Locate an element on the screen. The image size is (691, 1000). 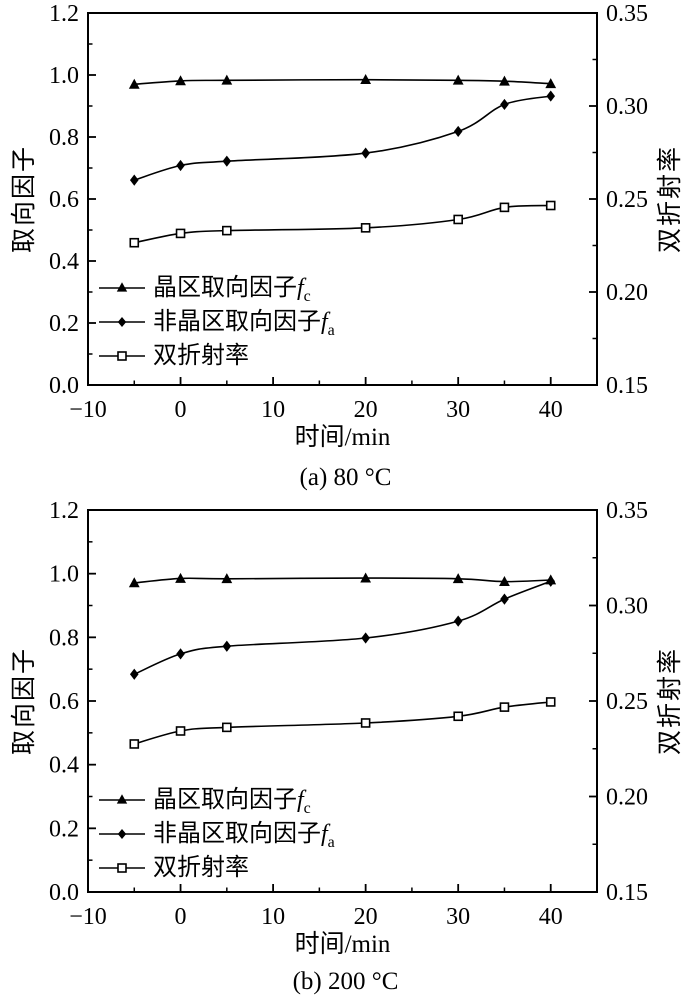
caption-b: (b) 200 °C is located at coordinates (345, 981).